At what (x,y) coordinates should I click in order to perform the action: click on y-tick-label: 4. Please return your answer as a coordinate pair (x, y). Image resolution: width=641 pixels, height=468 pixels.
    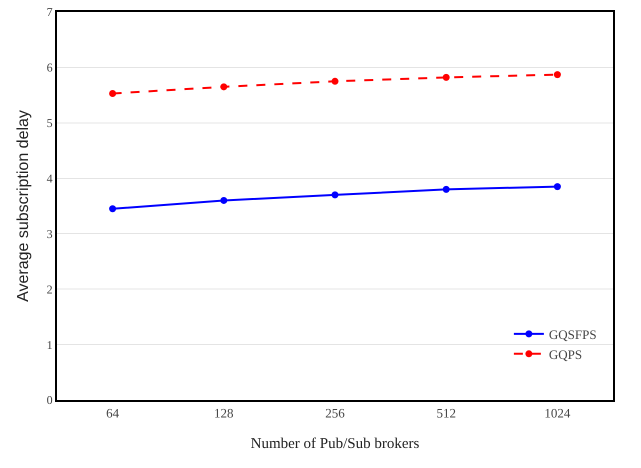
    Looking at the image, I should click on (49, 178).